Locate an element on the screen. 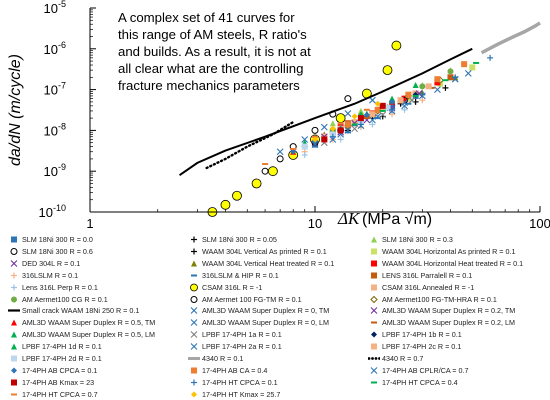  x-tick-label: 1 is located at coordinates (89, 223).